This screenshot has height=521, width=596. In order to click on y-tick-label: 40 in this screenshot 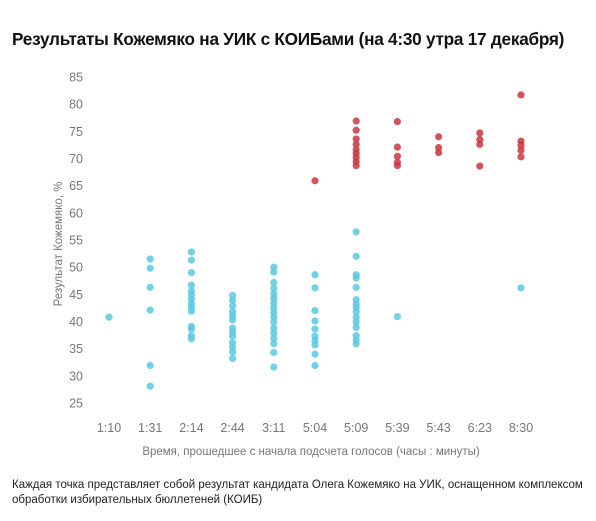, I will do `click(76, 322)`.